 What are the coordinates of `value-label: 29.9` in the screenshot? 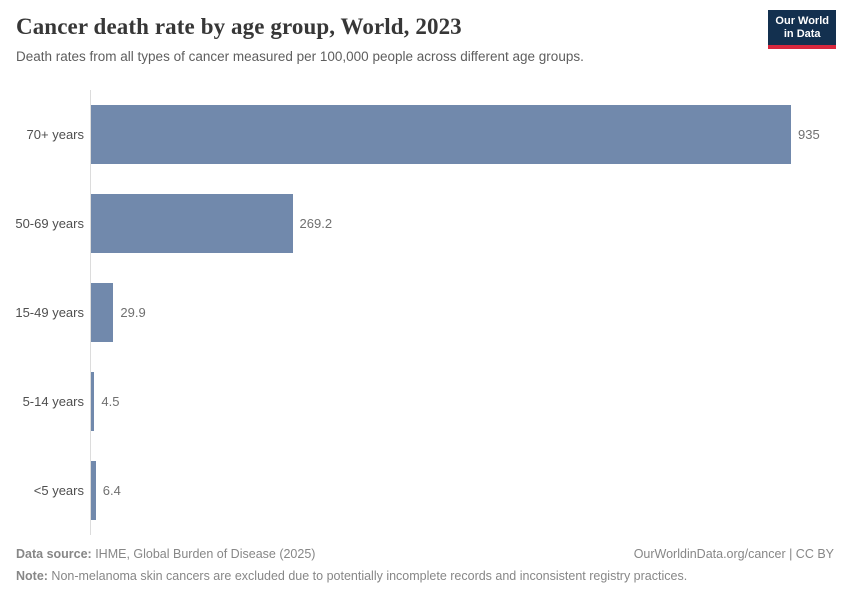 It's located at (133, 312).